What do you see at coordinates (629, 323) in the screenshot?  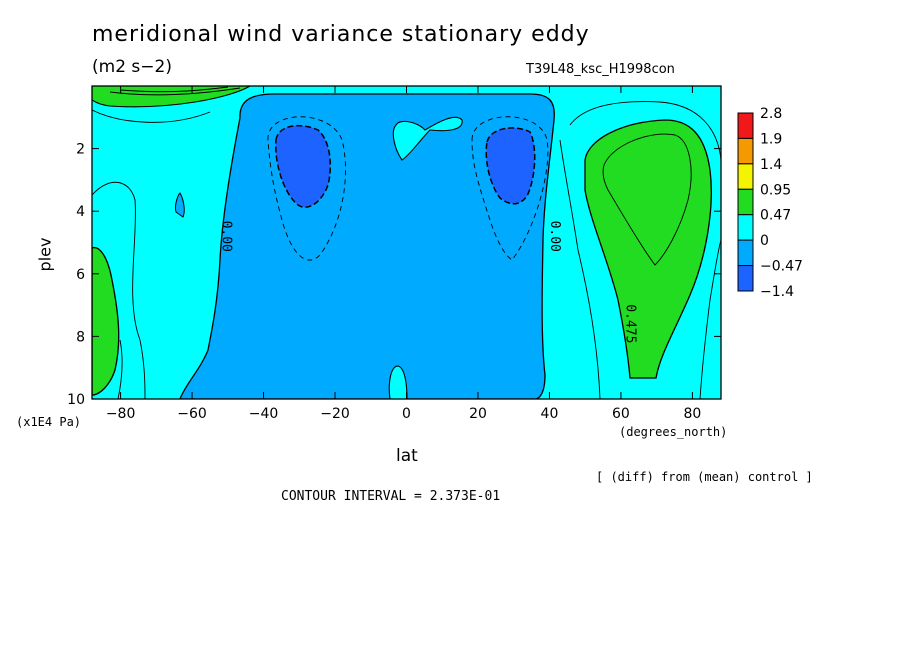 I see `contour-label: 0.475` at bounding box center [629, 323].